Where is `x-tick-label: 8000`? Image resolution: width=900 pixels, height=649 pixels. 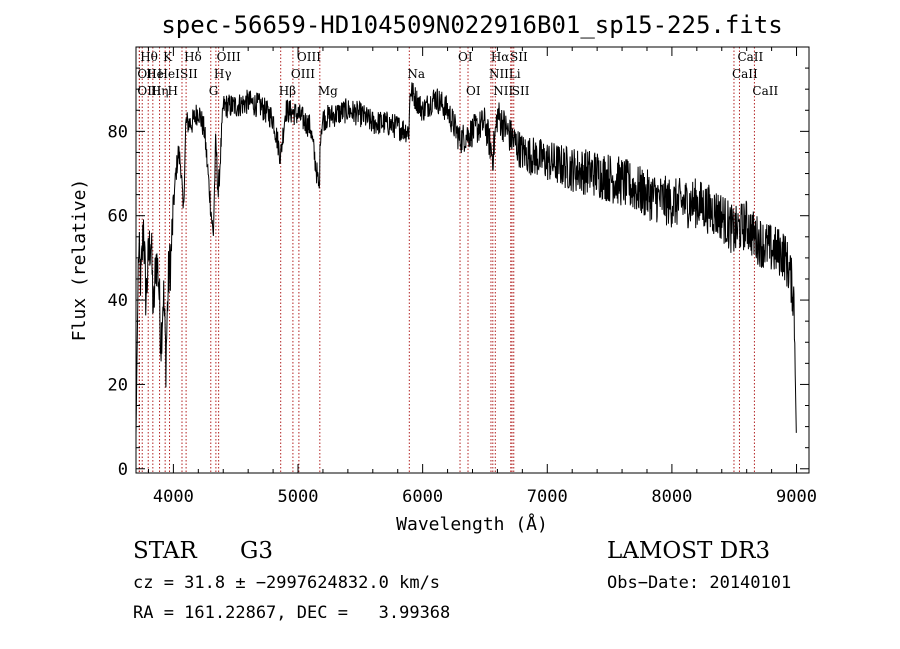
x-tick-label: 8000 is located at coordinates (671, 497).